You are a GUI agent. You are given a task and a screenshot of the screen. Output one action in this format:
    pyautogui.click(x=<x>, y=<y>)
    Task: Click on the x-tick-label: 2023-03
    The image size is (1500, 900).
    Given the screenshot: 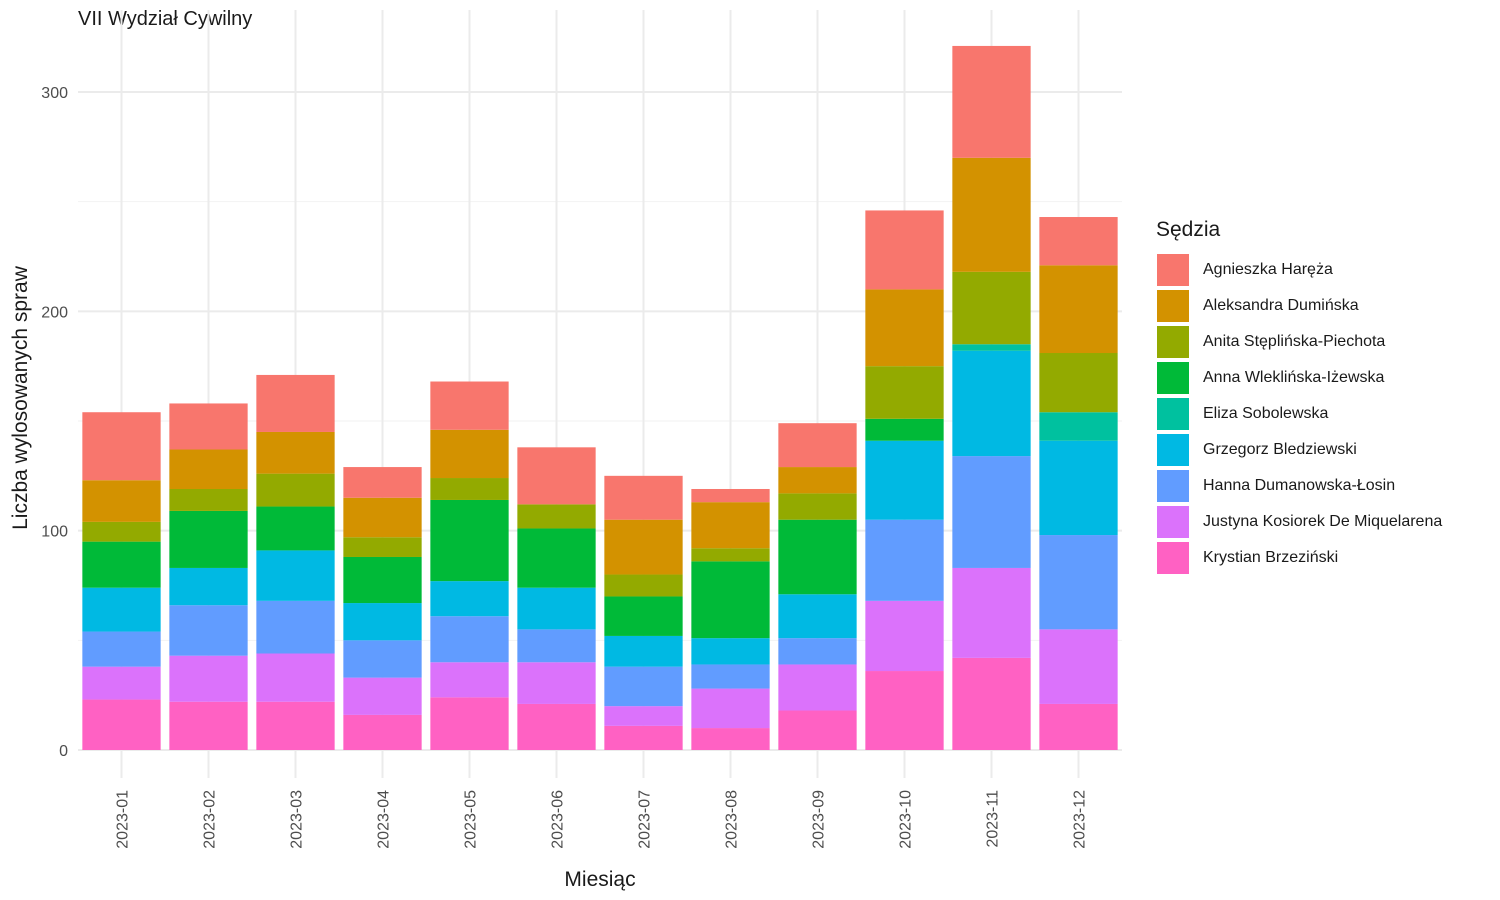 What is the action you would take?
    pyautogui.click(x=297, y=819)
    